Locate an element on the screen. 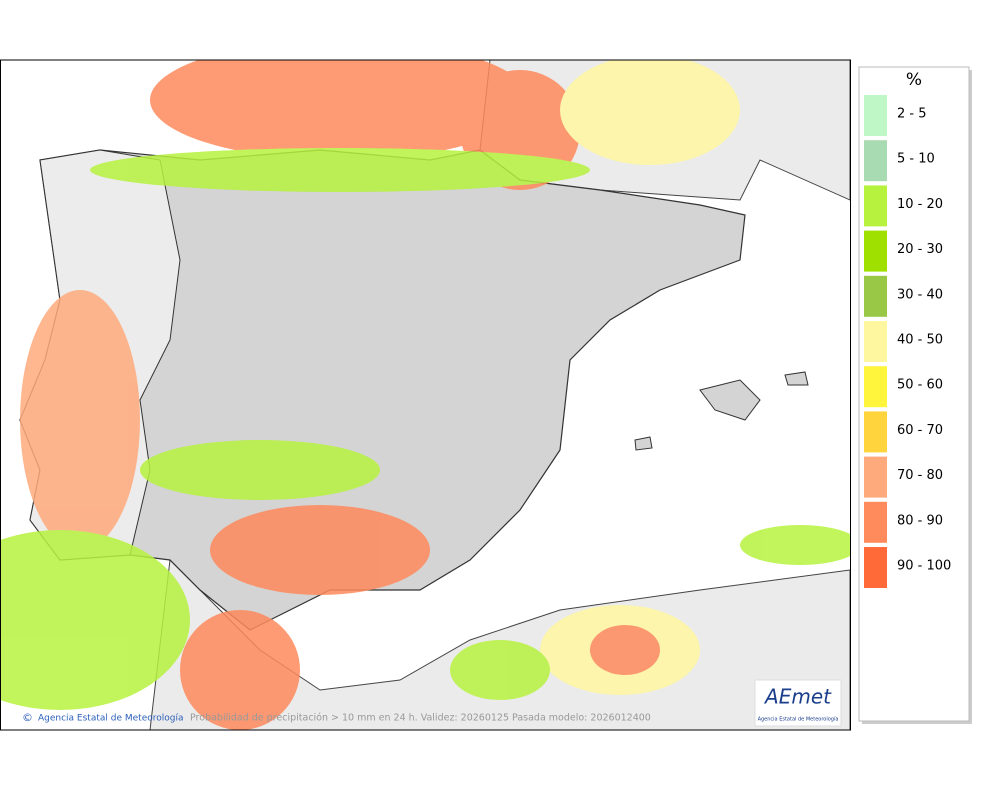 The height and width of the screenshot is (794, 1000). legend-label: 90 - 100 is located at coordinates (924, 566).